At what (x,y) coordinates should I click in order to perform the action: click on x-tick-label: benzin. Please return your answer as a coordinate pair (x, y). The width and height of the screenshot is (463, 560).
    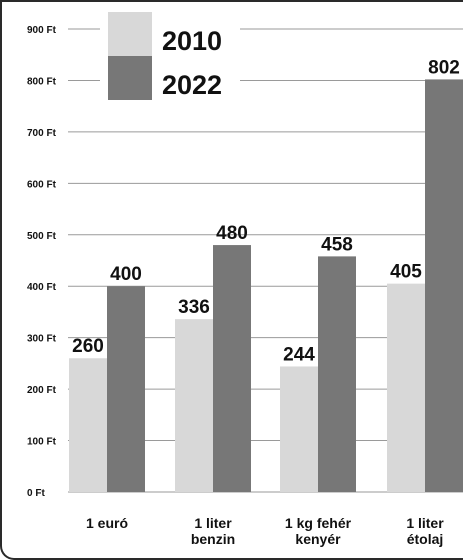
    Looking at the image, I should click on (213, 539).